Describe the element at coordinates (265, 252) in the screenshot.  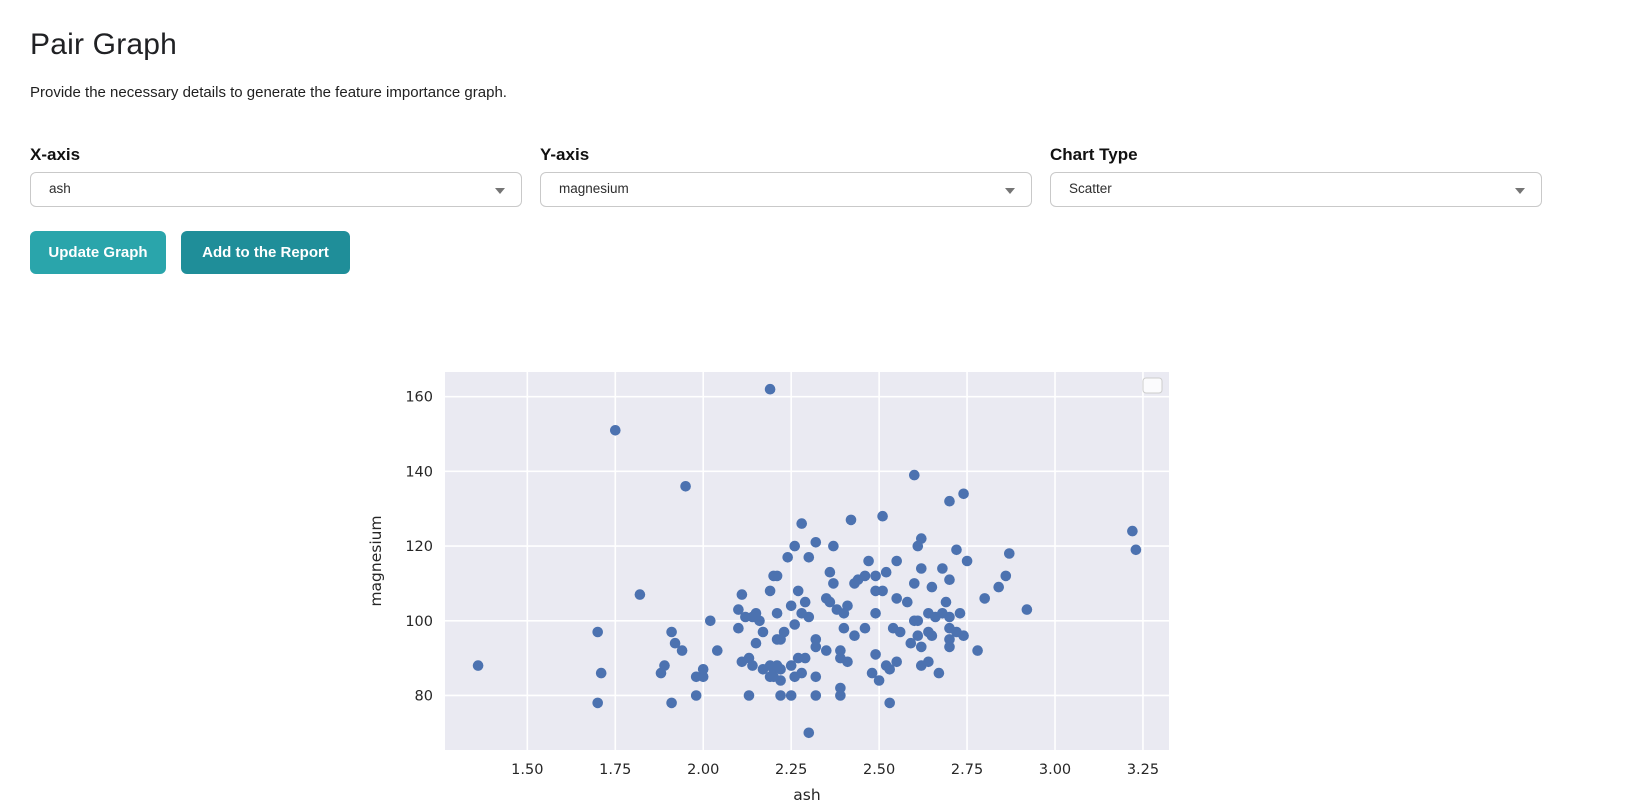
I see `add-to-report-button: Add to the Report` at that location.